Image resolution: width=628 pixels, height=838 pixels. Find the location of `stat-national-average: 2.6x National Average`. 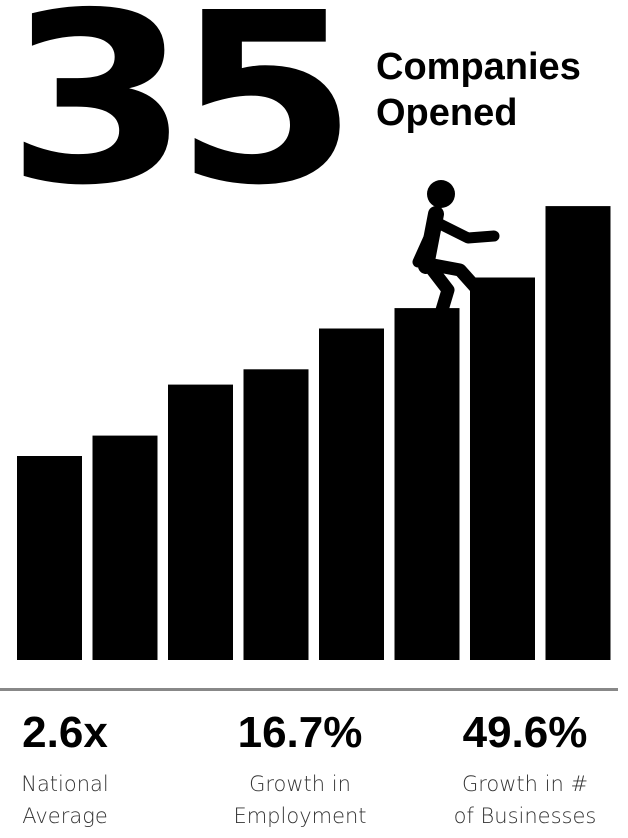

stat-national-average: 2.6x National Average is located at coordinates (82, 769).